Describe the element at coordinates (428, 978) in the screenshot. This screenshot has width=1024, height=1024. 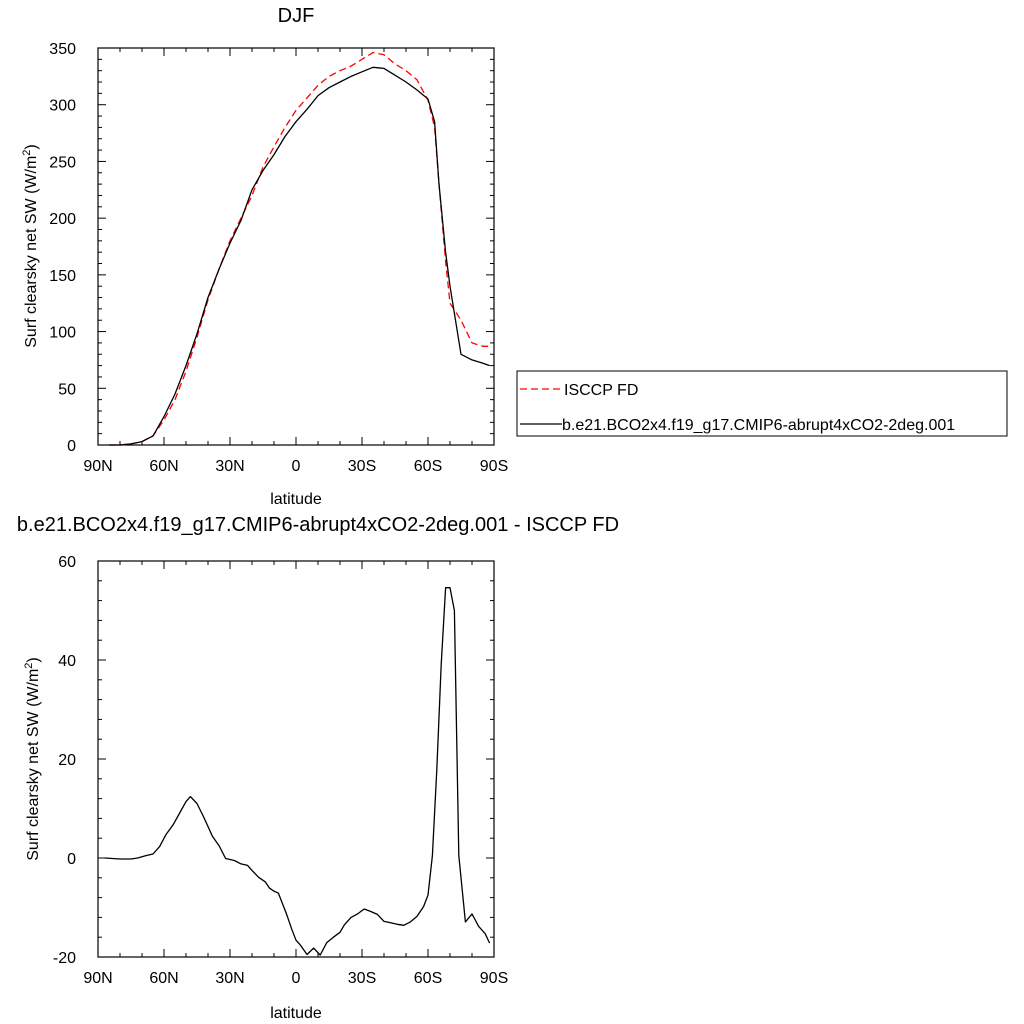
I see `bottom-x-tick-label: 60S` at that location.